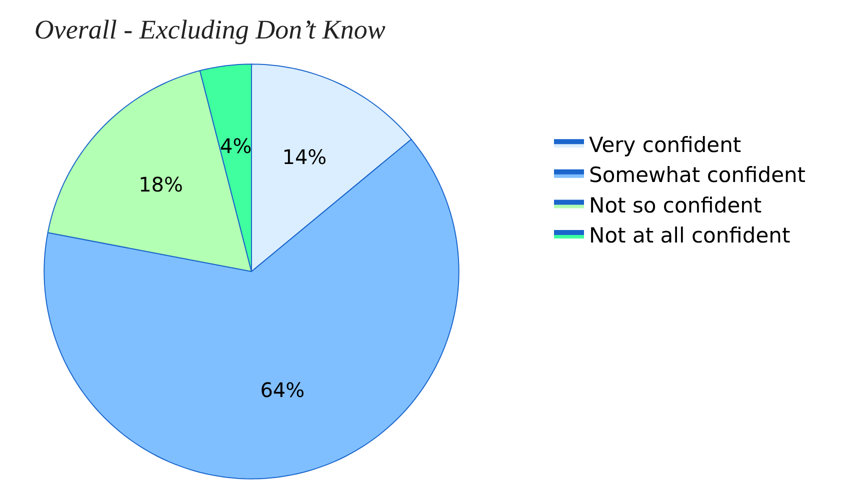 The width and height of the screenshot is (860, 488). I want to click on data-label: 14%, so click(304, 156).